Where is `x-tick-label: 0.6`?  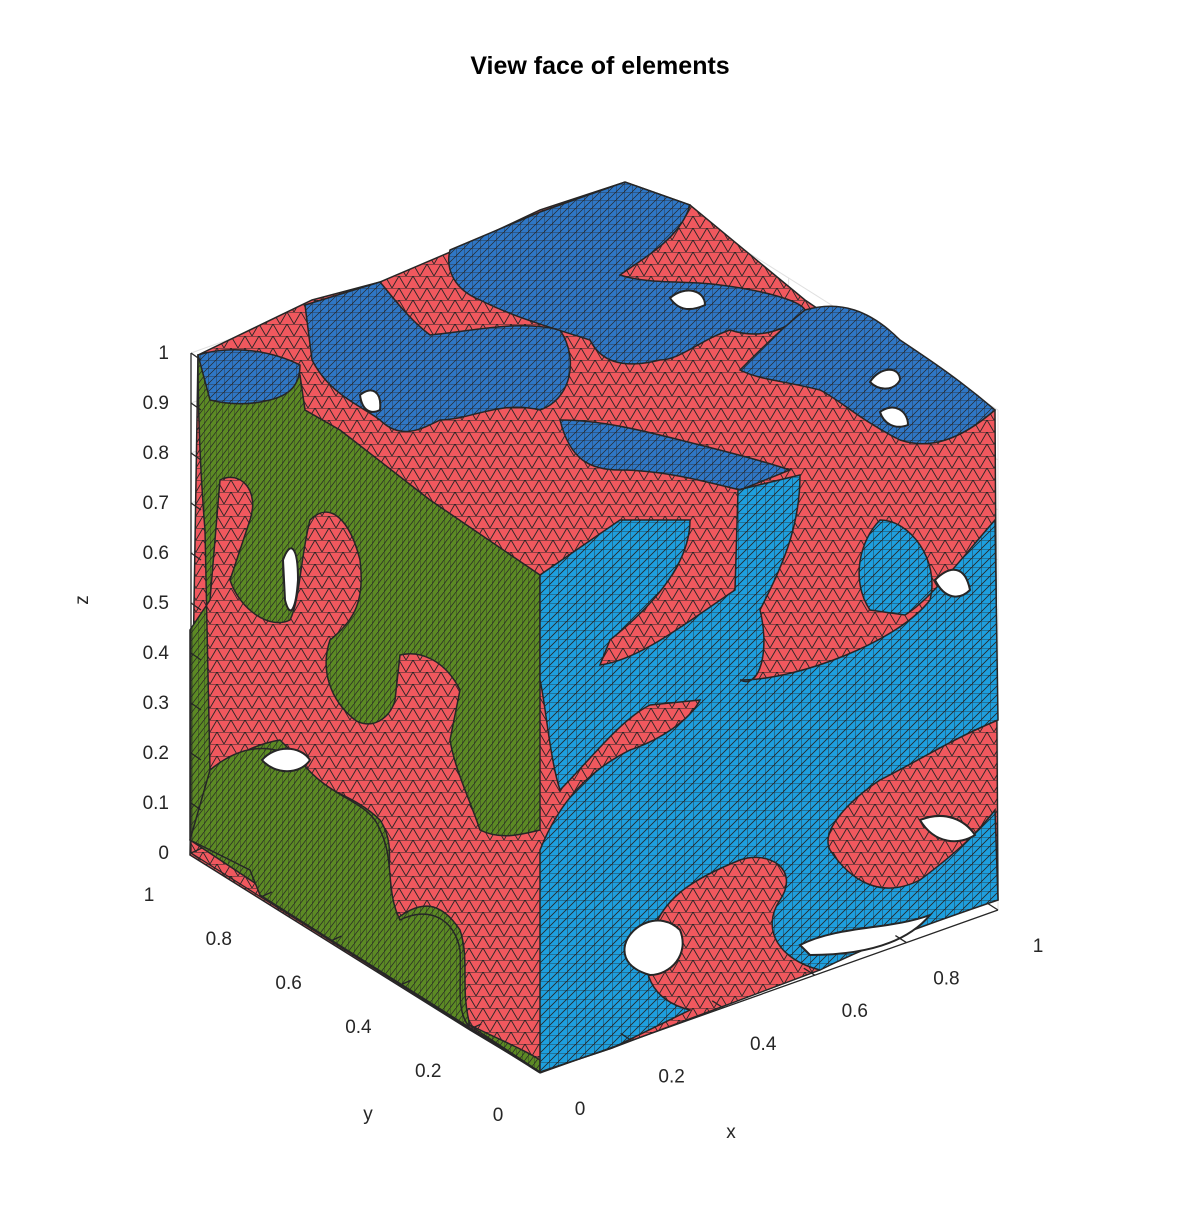 x-tick-label: 0.6 is located at coordinates (855, 1011).